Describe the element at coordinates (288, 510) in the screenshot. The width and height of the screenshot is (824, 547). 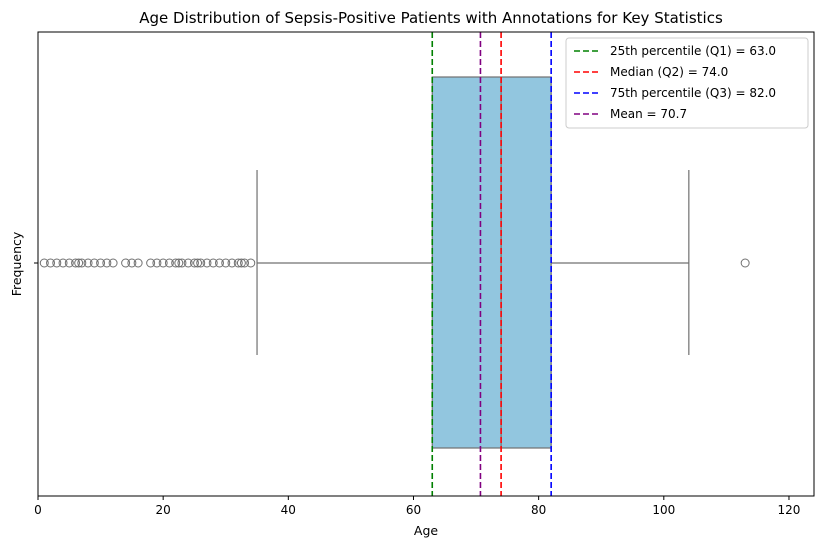
I see `x-tick-label: 40` at that location.